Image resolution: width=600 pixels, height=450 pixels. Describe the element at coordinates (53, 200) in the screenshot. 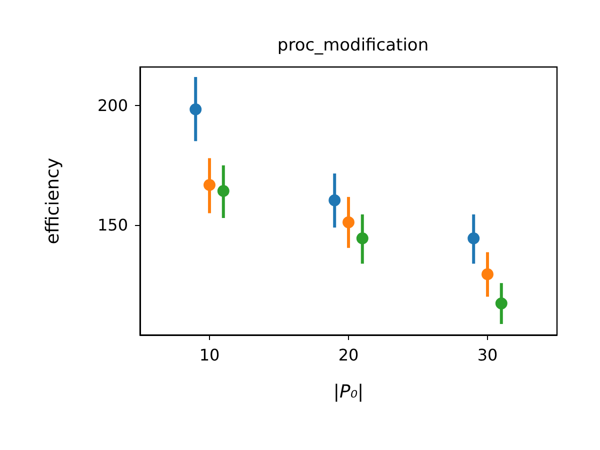

I see `y-axis-title: efficiency` at that location.